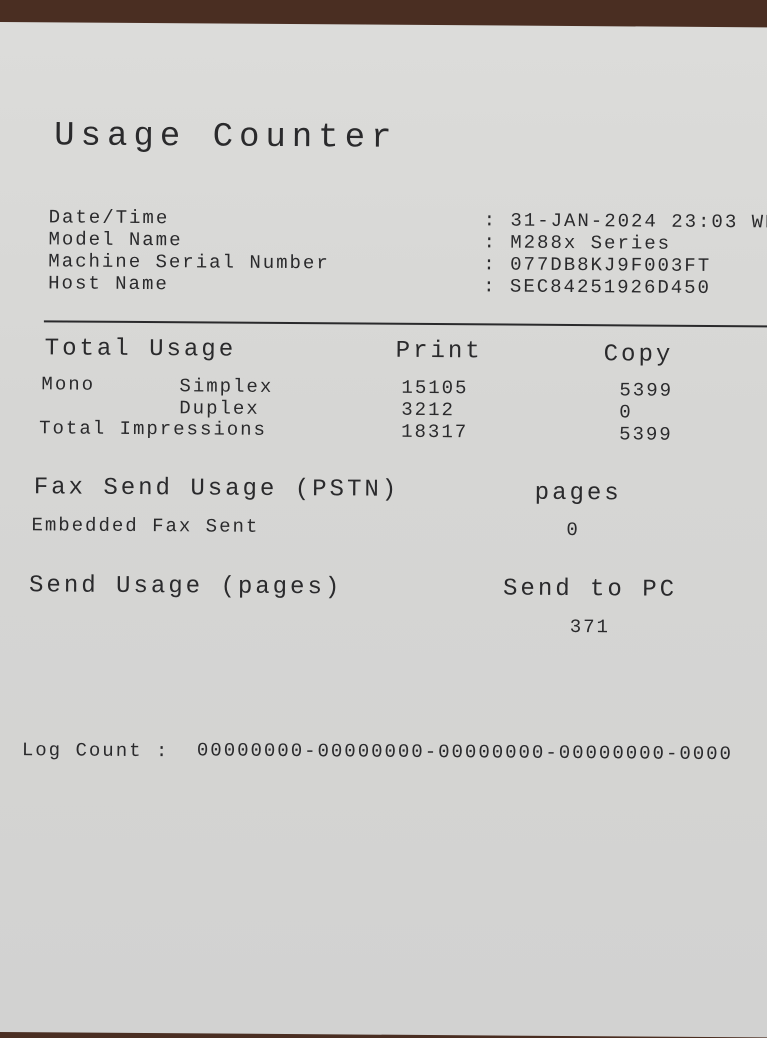  What do you see at coordinates (578, 493) in the screenshot?
I see `fax-col: pages` at bounding box center [578, 493].